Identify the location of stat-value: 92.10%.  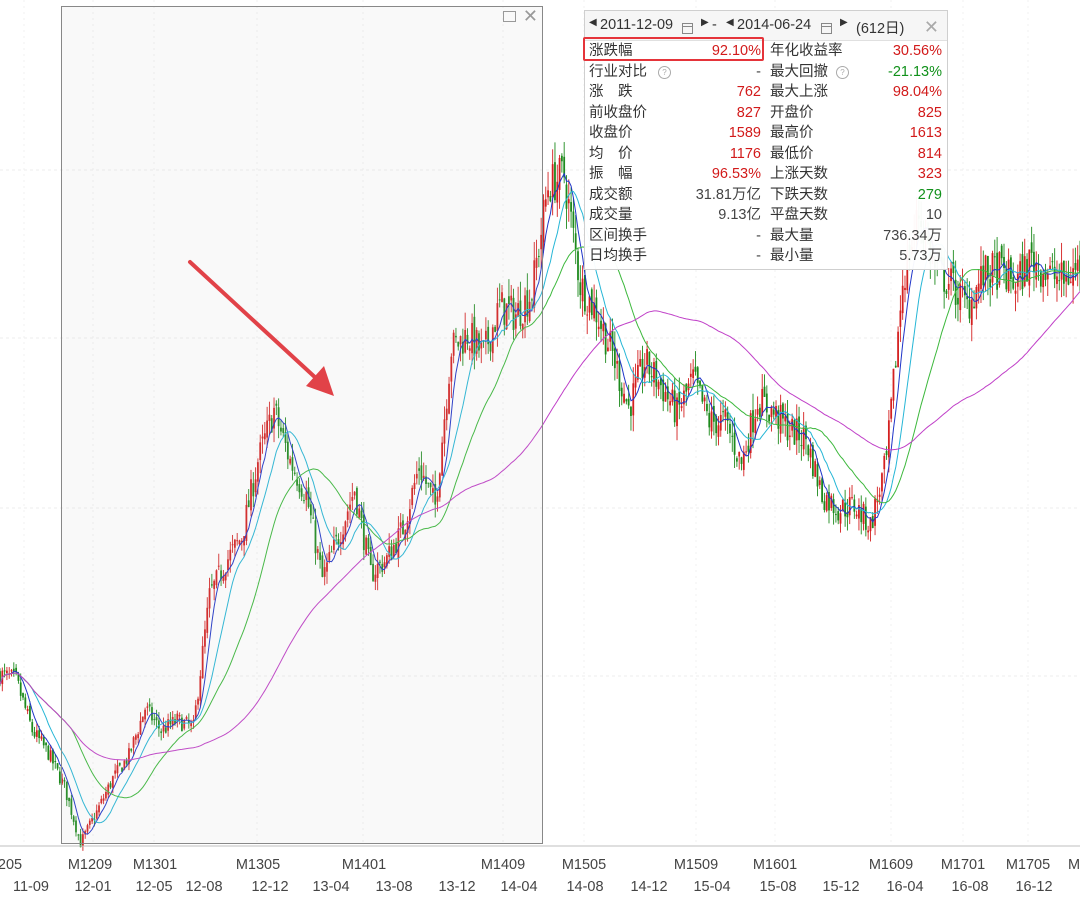
(736, 51).